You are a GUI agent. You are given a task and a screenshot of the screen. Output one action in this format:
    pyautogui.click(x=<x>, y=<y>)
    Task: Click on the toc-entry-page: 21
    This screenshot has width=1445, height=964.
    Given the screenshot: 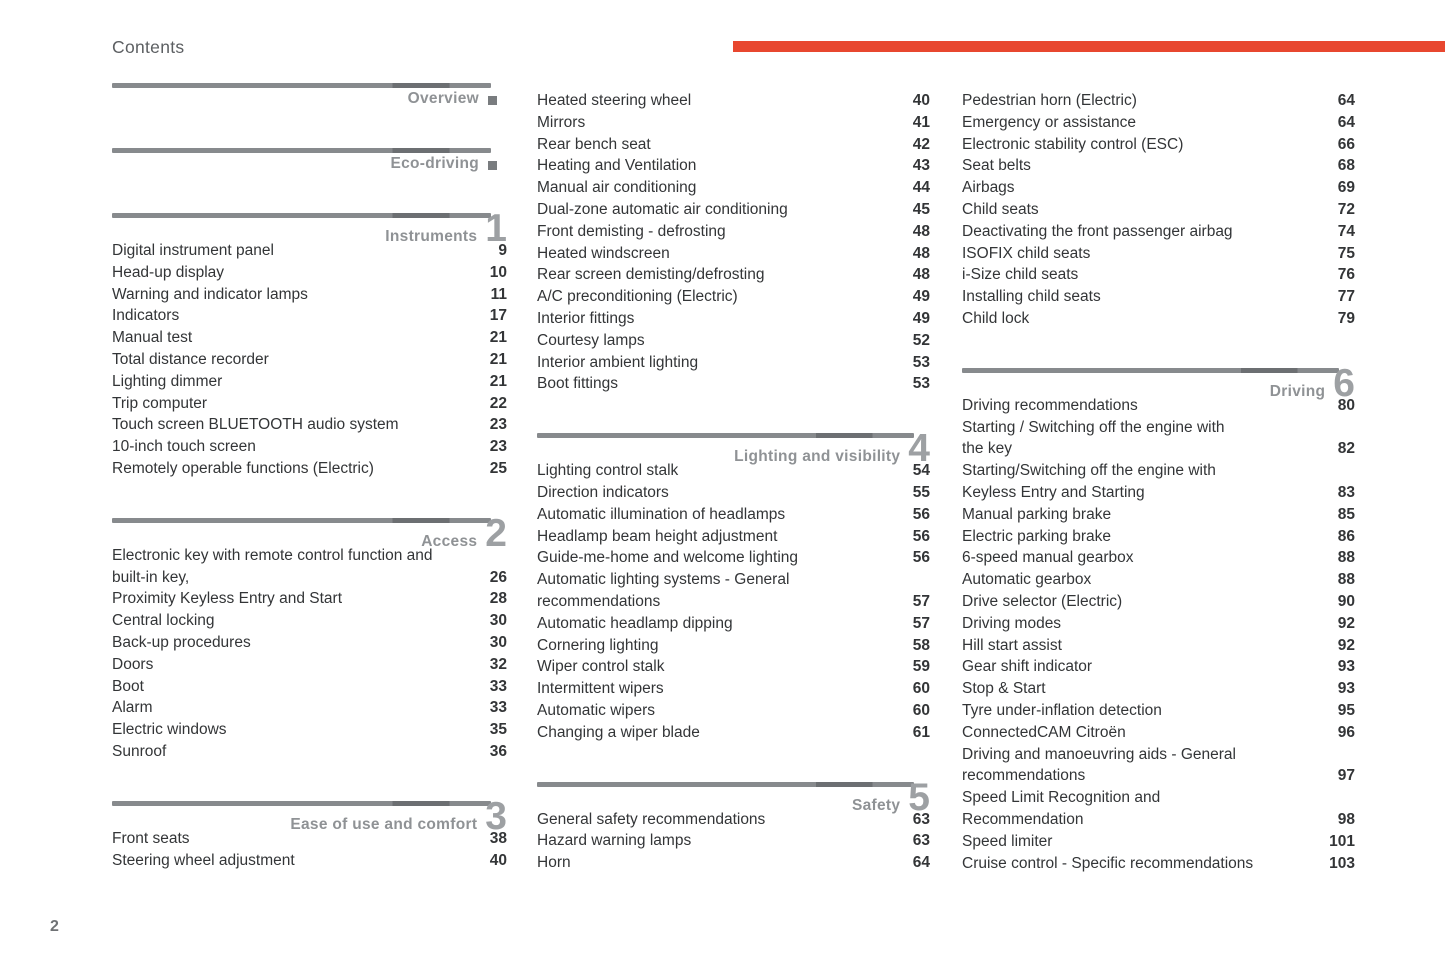 What is the action you would take?
    pyautogui.click(x=498, y=381)
    